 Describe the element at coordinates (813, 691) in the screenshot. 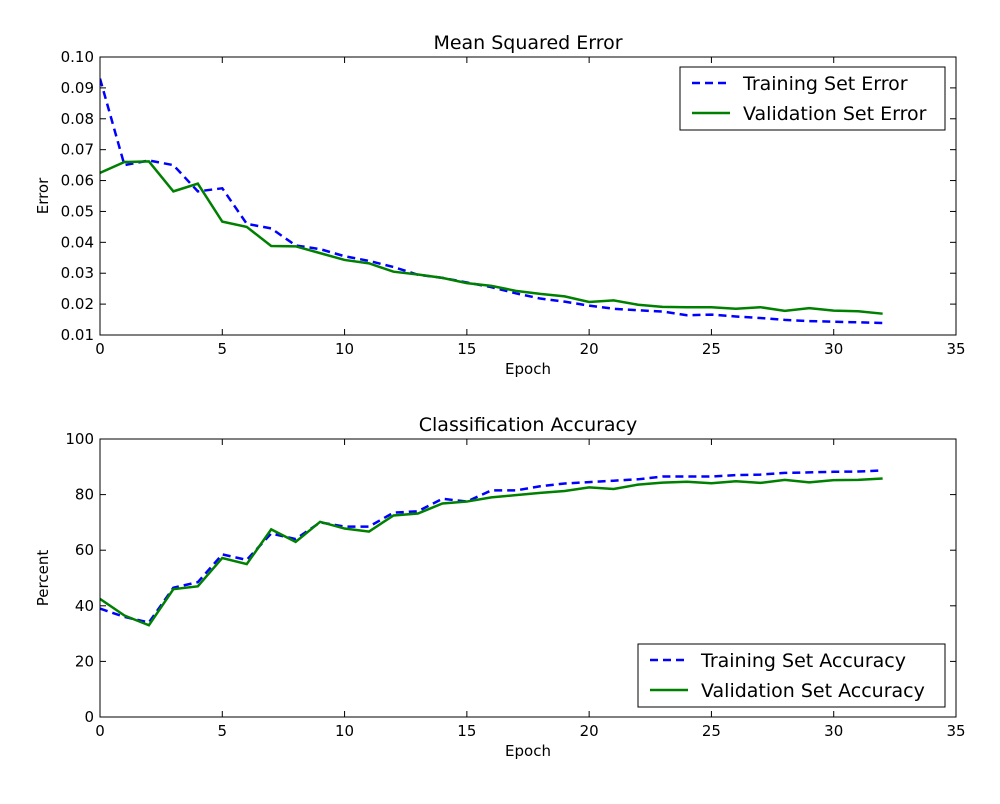

I see `legend-label-2: Validation Set Accuracy` at that location.